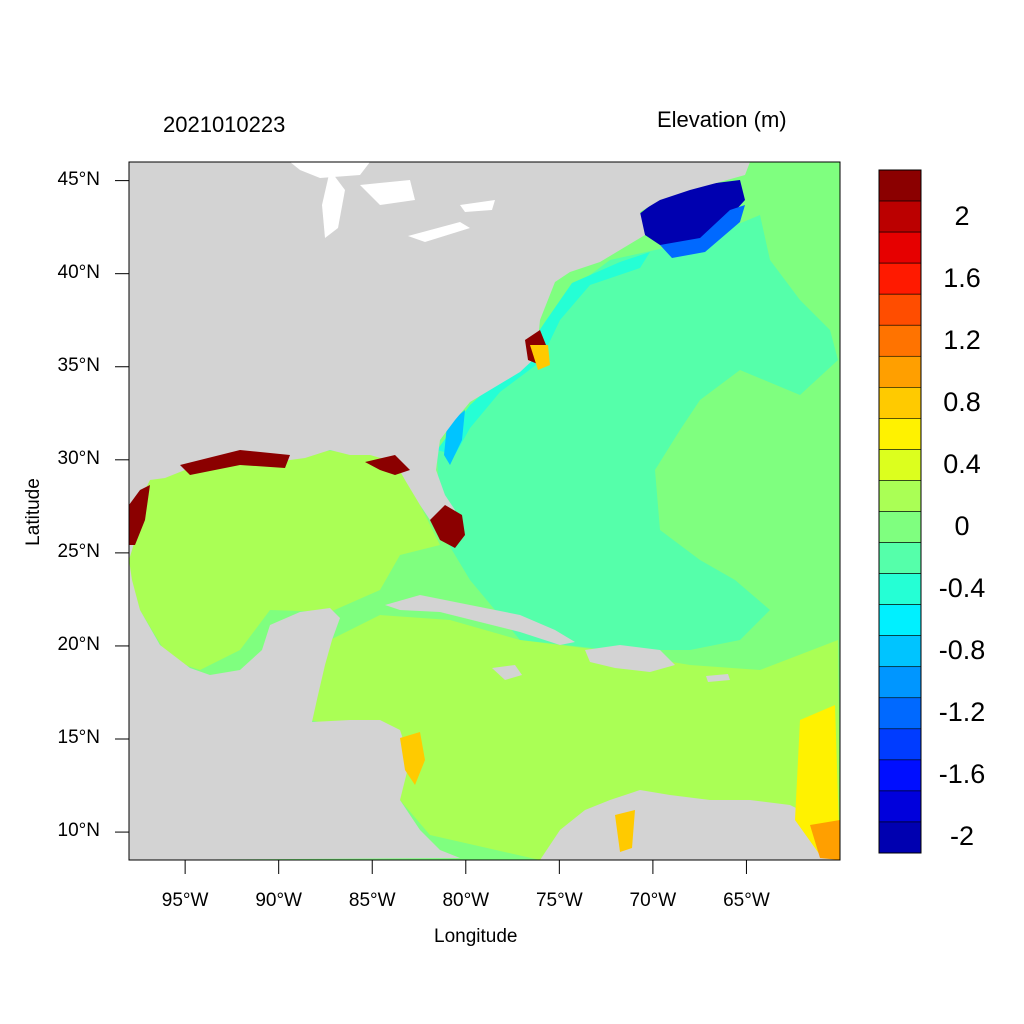 Image resolution: width=1024 pixels, height=1024 pixels. Describe the element at coordinates (962, 588) in the screenshot. I see `colorbar-label: -0.4` at that location.